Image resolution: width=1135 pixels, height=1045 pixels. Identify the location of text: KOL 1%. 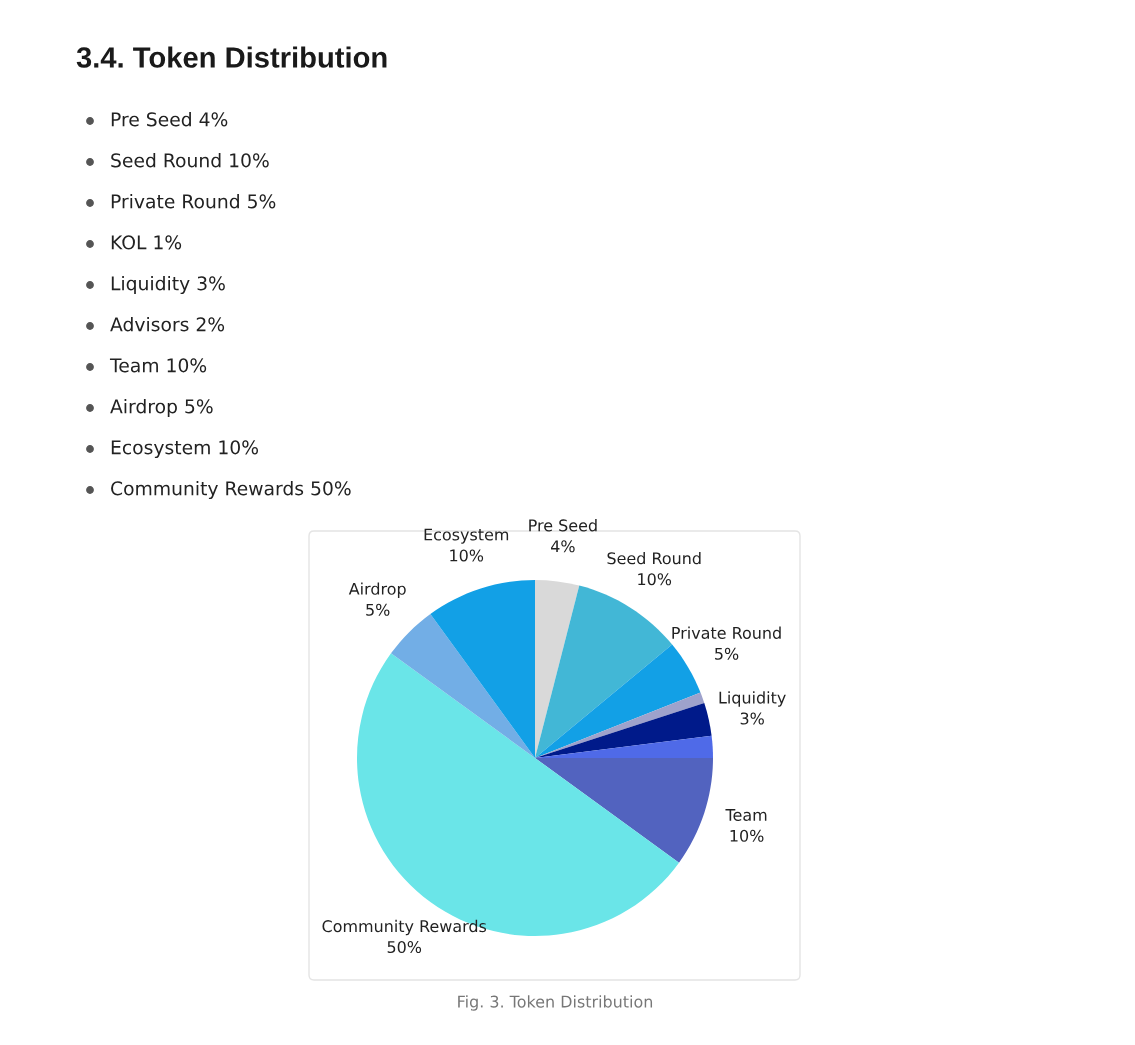
(146, 242).